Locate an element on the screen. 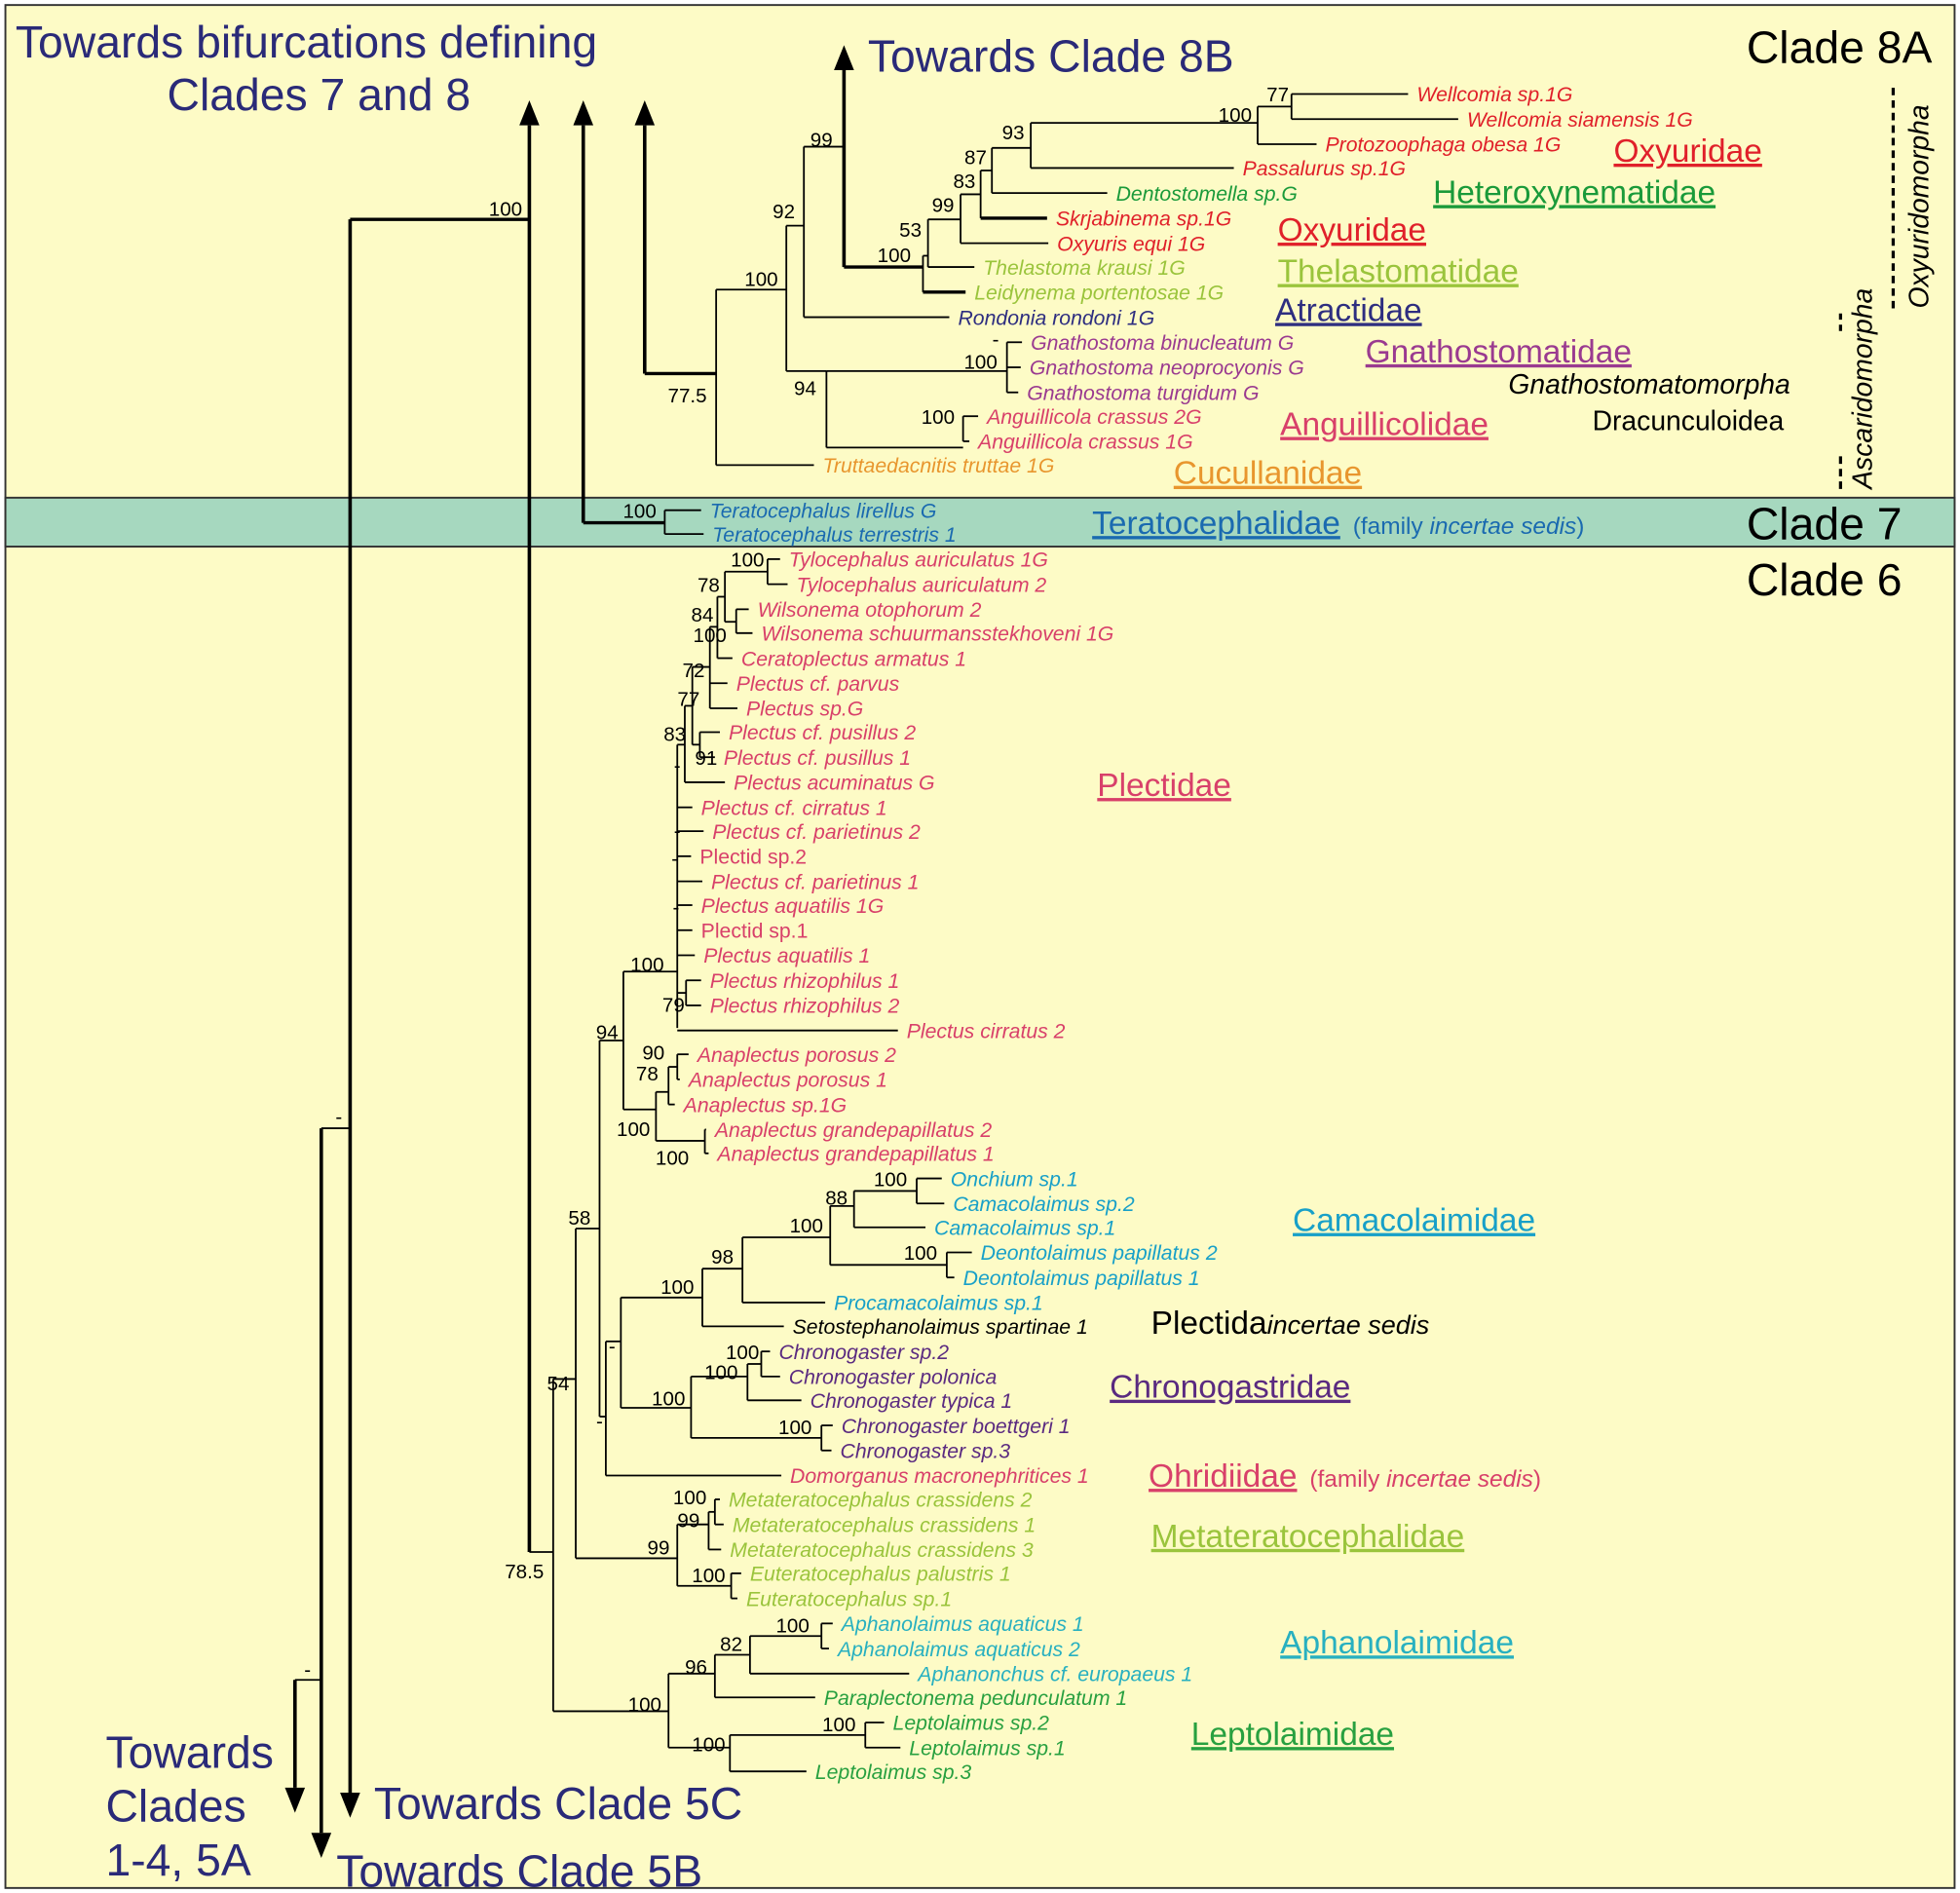 The image size is (1960, 1893). taxon-label: Plectus acuminatus G is located at coordinates (834, 784).